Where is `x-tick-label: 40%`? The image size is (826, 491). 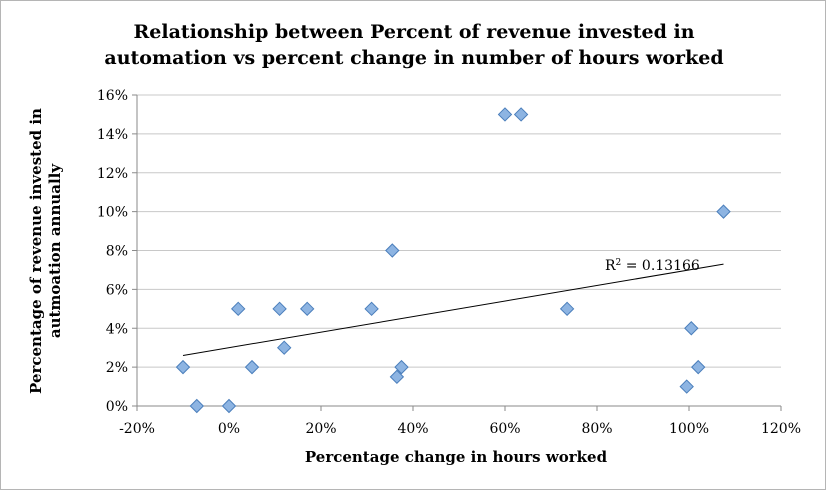
x-tick-label: 40% is located at coordinates (412, 429).